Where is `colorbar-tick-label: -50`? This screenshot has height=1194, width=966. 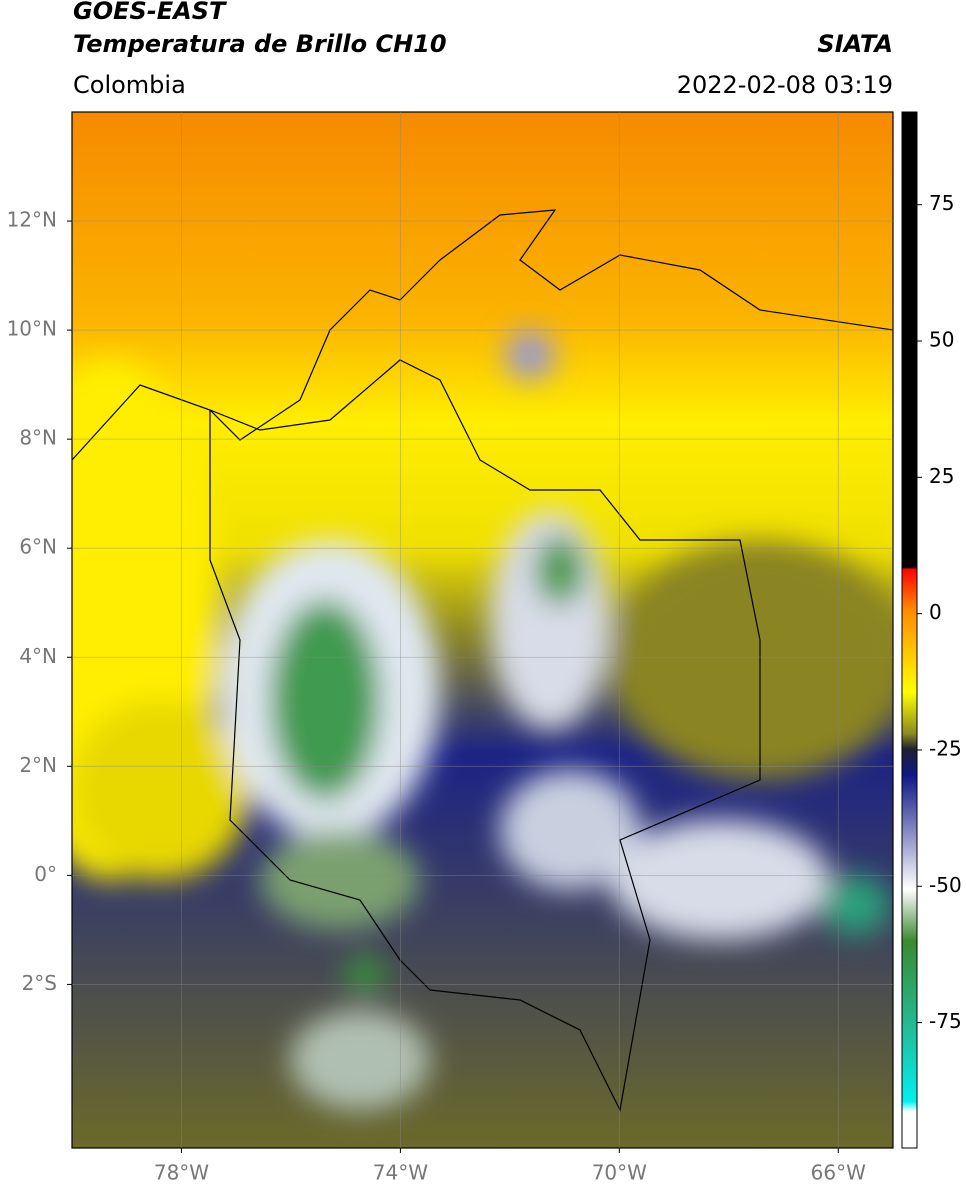 colorbar-tick-label: -50 is located at coordinates (945, 885).